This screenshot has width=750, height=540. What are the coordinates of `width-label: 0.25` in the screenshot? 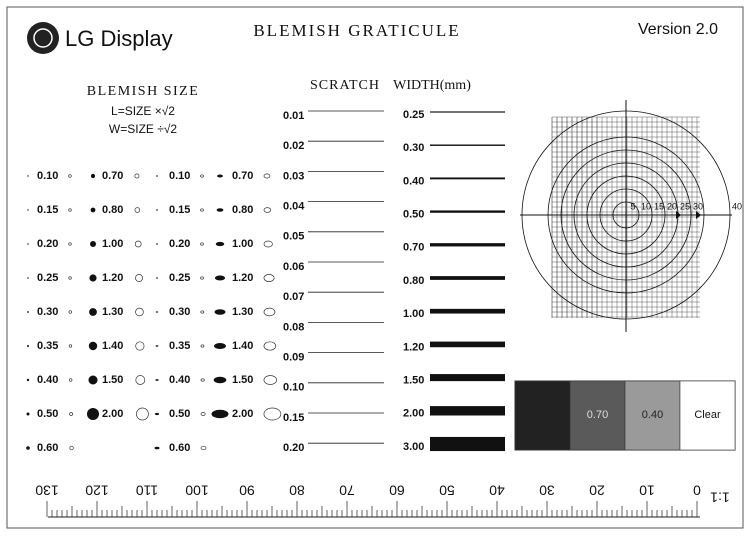 It's located at (413, 115).